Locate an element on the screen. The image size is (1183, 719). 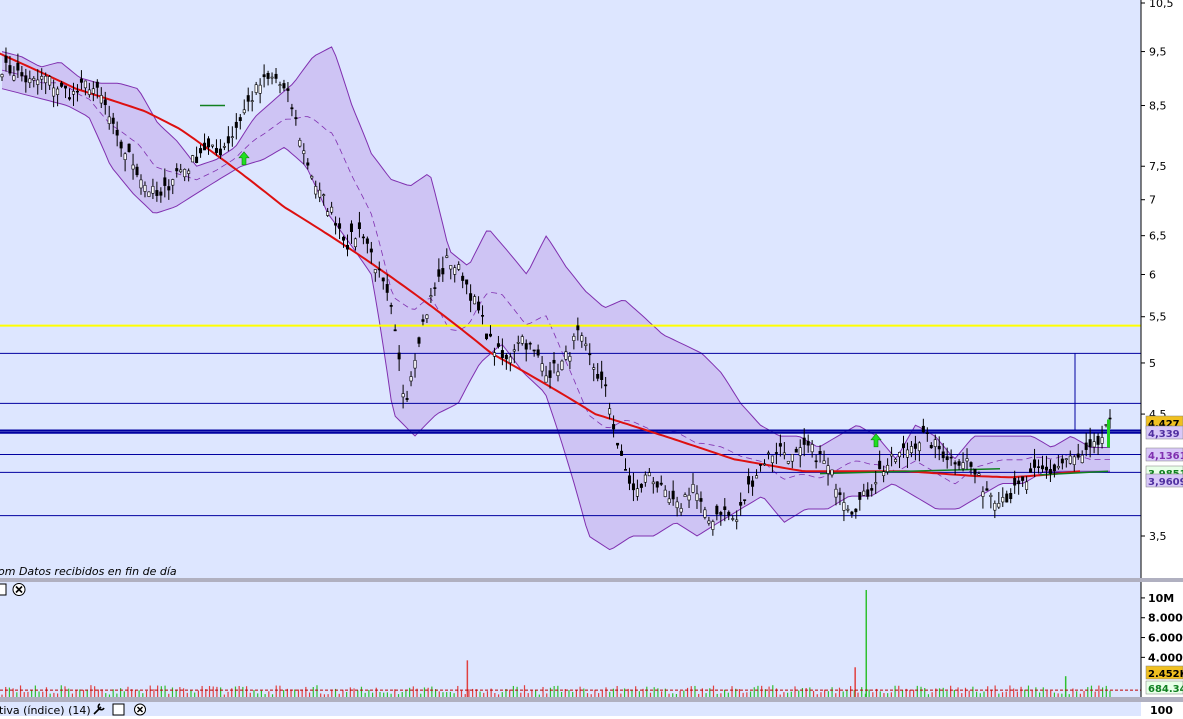
panel-separator is located at coordinates (591, 580).